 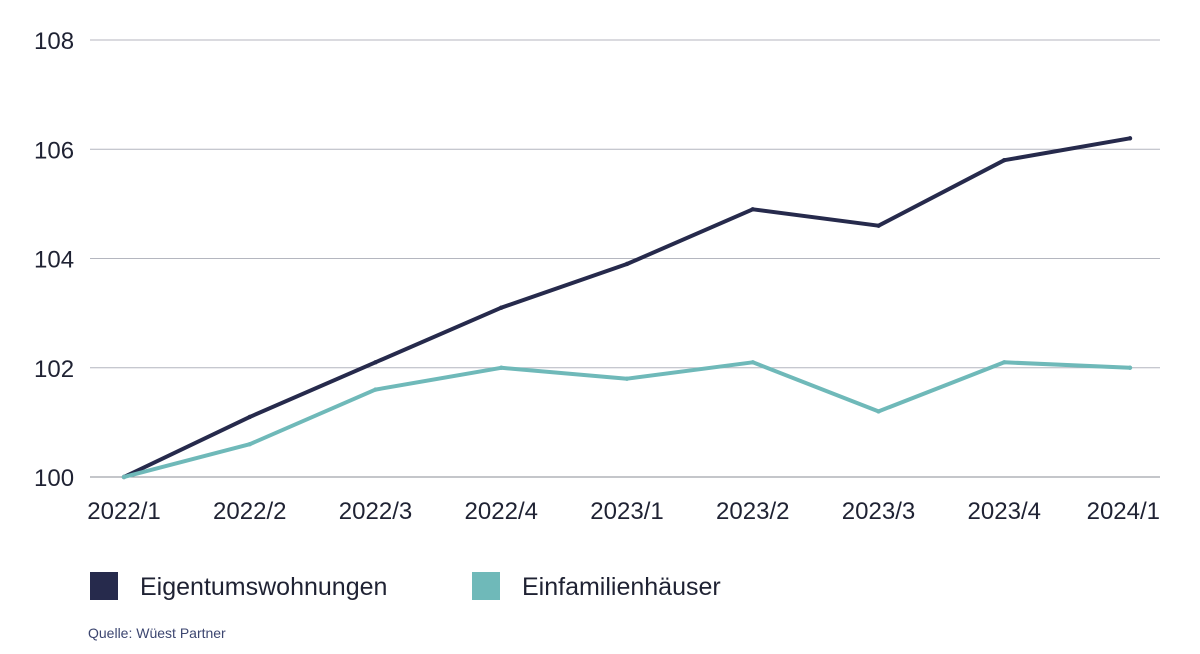 What do you see at coordinates (123, 511) in the screenshot?
I see `x-tick-label-2022-1: 2022/1` at bounding box center [123, 511].